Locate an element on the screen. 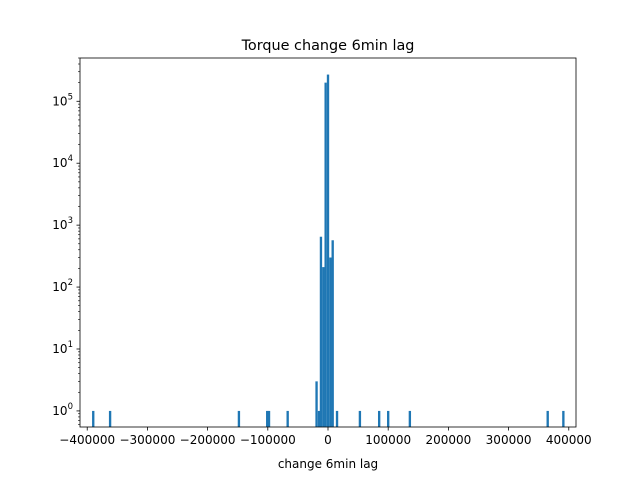 This screenshot has height=480, width=640. chart-title: Torque change 6min lag is located at coordinates (328, 46).